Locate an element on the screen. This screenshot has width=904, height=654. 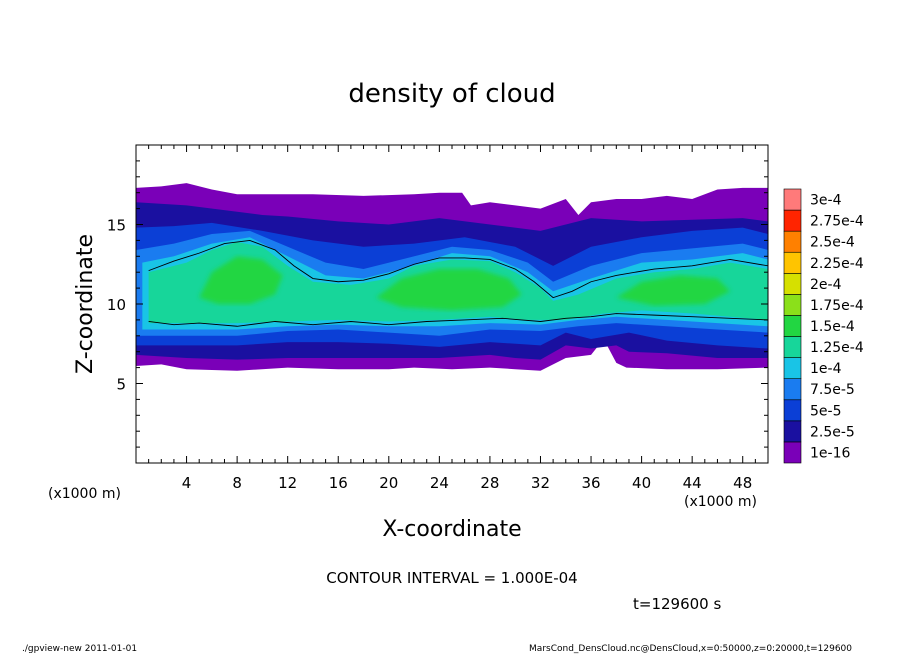
time-label: t=129600 s is located at coordinates (677, 604).